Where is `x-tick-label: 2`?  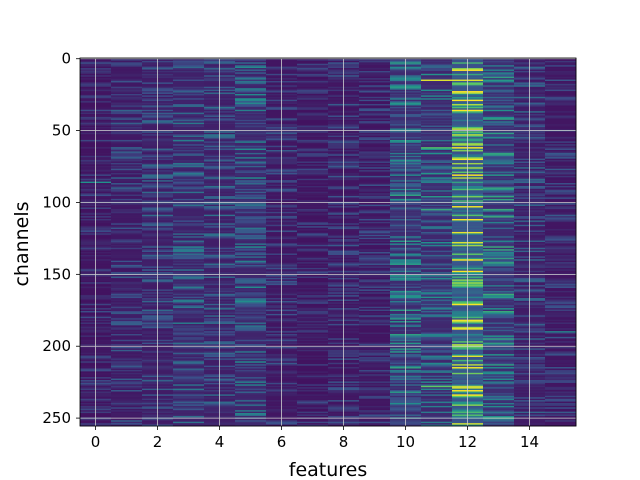
x-tick-label: 2 is located at coordinates (158, 442).